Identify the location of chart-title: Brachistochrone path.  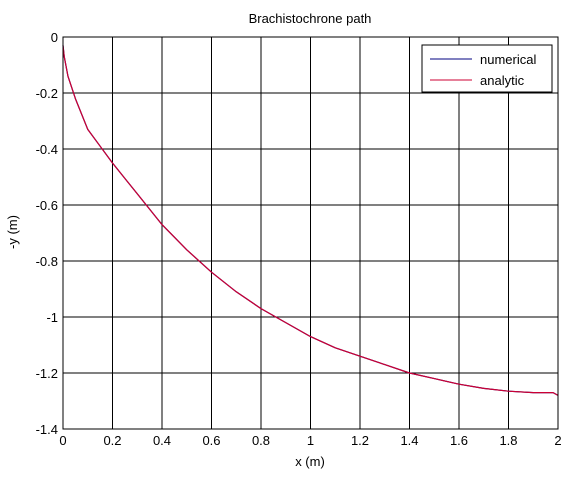
(310, 18).